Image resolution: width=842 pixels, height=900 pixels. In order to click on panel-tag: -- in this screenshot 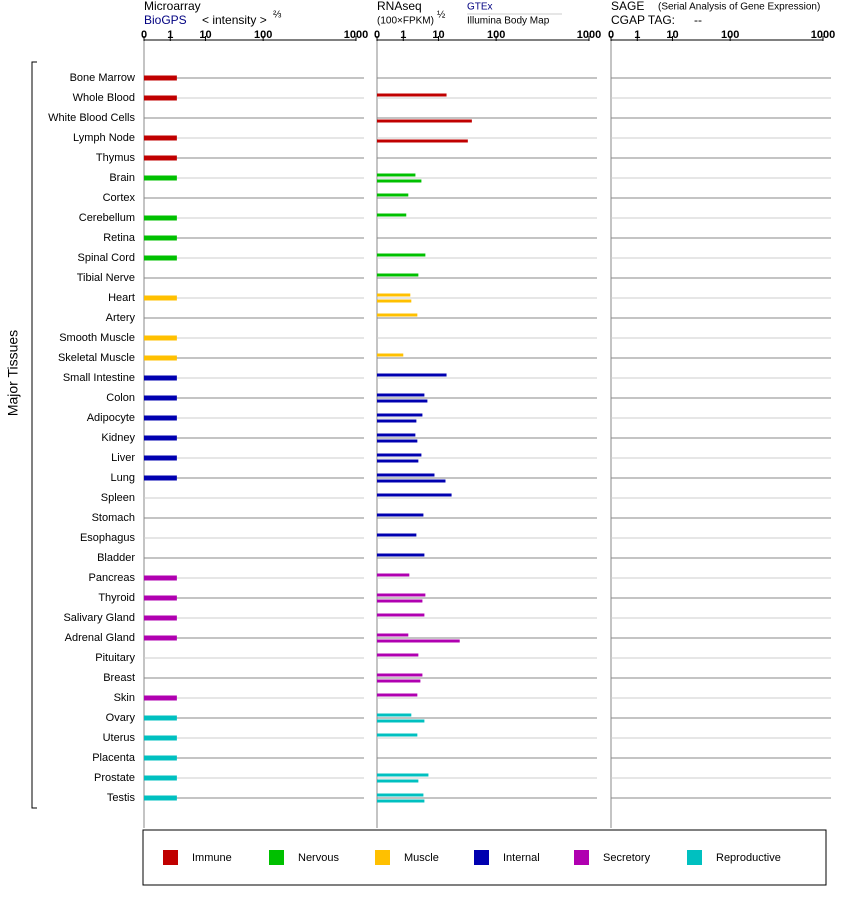, I will do `click(698, 20)`.